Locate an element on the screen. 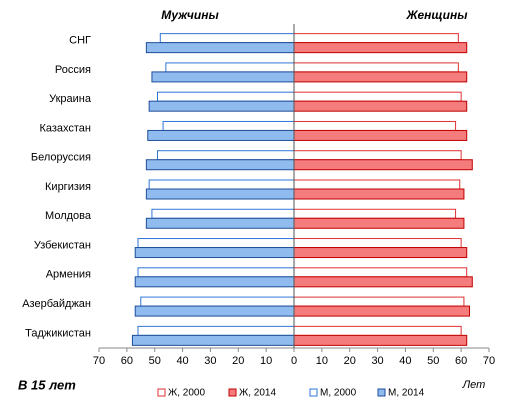  x-axis-label: Лет is located at coordinates (474, 385).